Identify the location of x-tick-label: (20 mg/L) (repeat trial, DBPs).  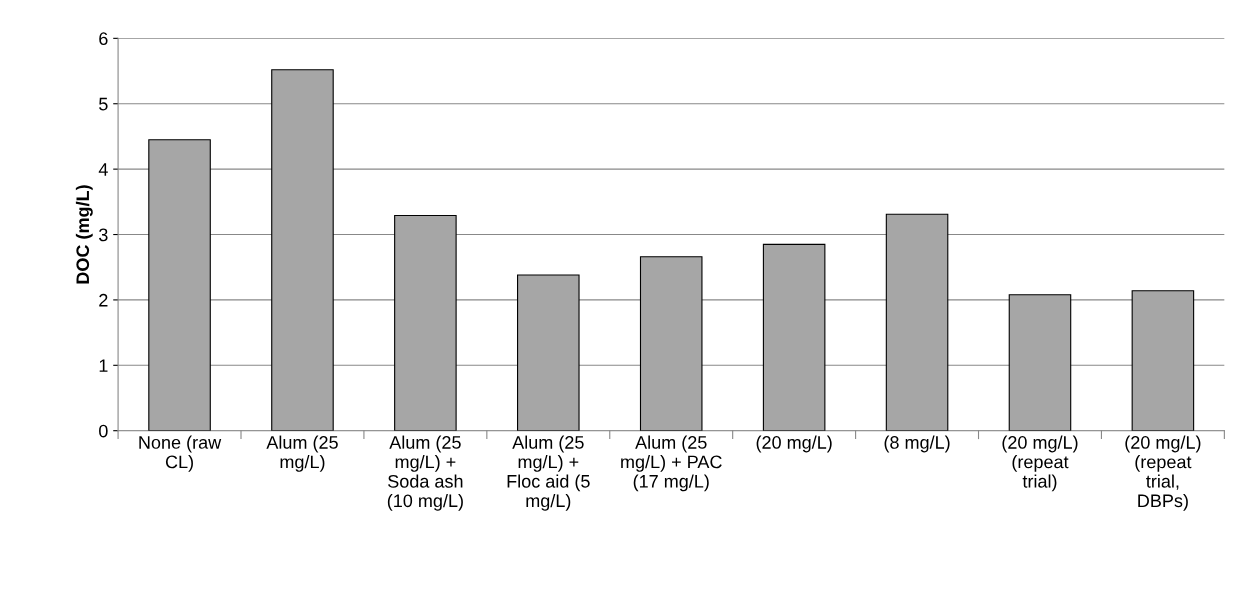
(1163, 473).